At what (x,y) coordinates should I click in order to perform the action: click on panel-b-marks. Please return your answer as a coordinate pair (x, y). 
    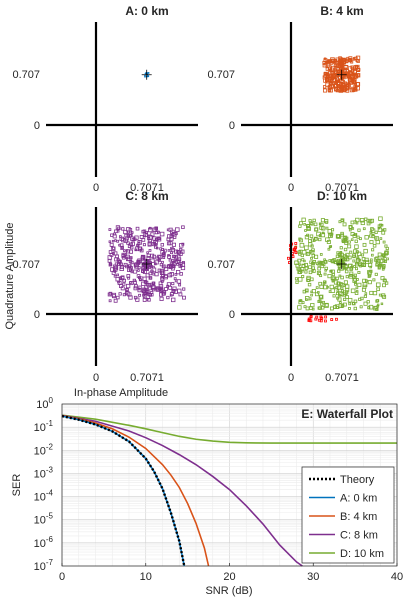
    Looking at the image, I should click on (341, 74).